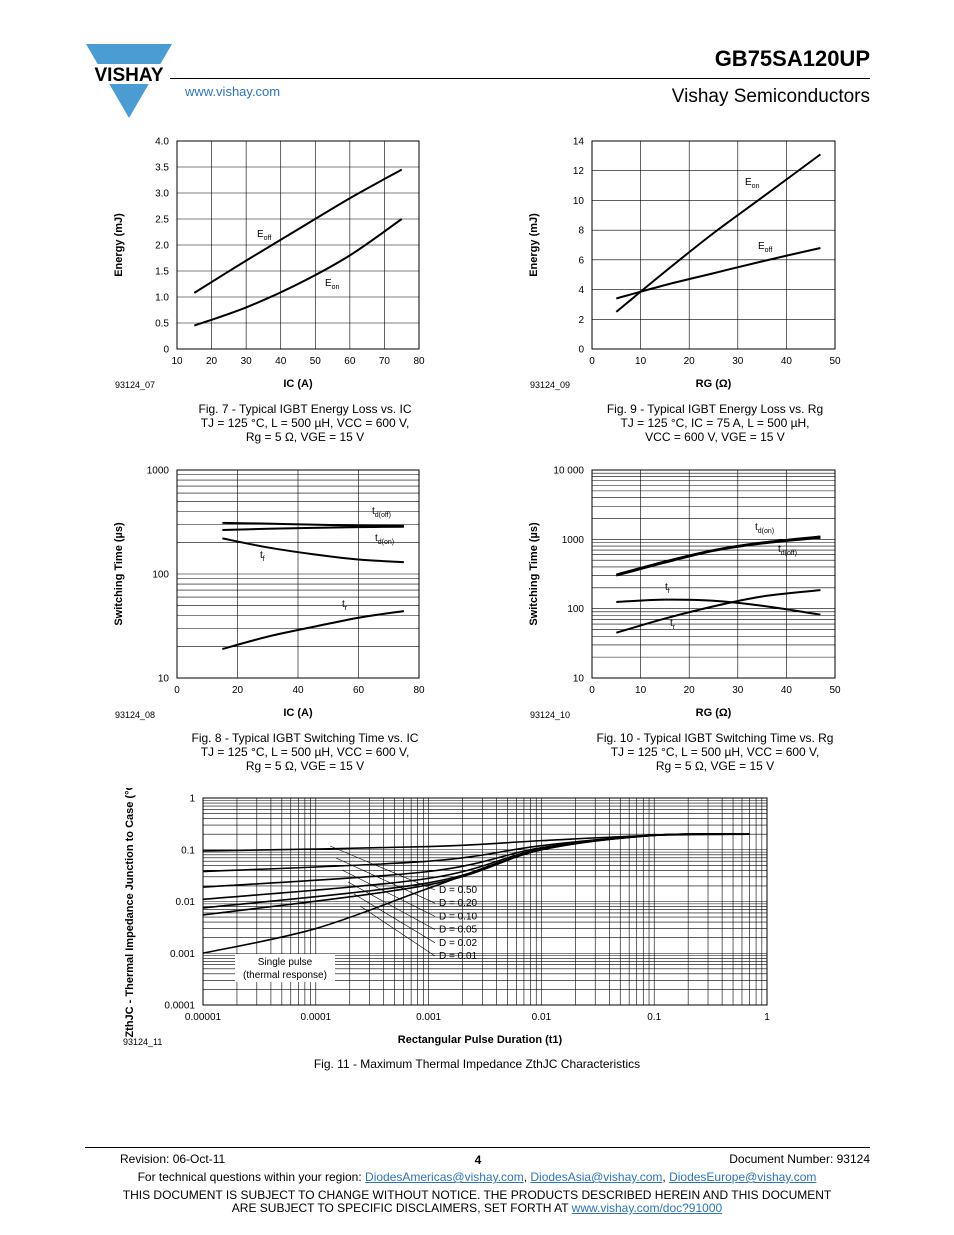  I want to click on legend-item: D = 0.05, so click(458, 930).